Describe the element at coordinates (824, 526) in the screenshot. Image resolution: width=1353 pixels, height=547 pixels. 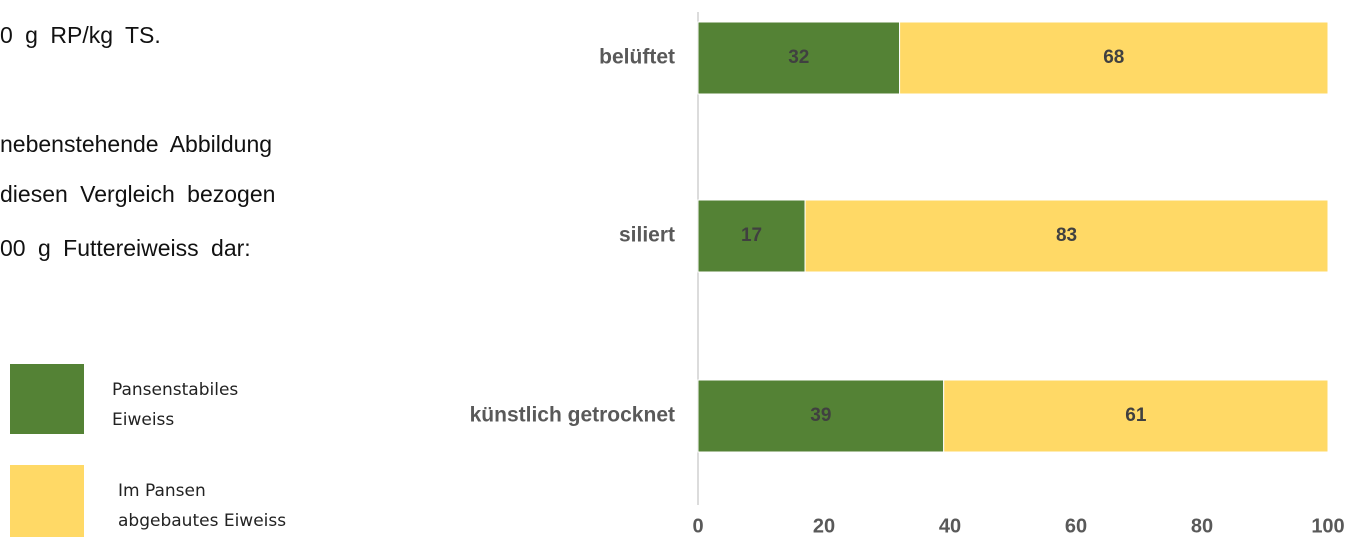
I see `x-tick-label: 20` at that location.